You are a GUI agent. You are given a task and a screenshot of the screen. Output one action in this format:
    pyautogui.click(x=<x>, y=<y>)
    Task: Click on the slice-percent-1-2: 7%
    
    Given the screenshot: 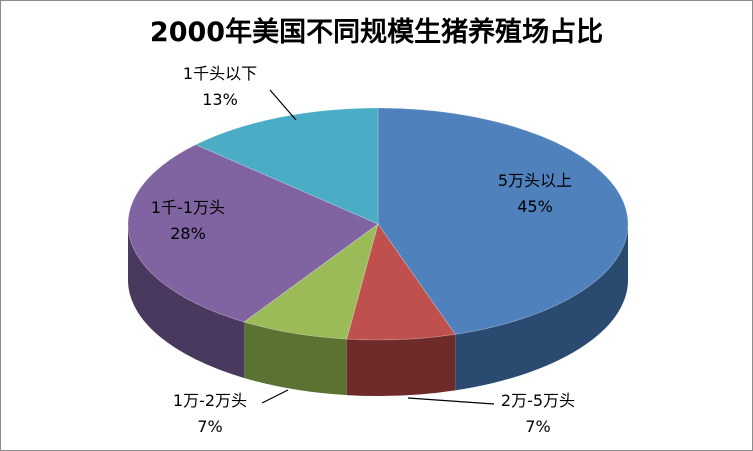 What is the action you would take?
    pyautogui.click(x=209, y=426)
    